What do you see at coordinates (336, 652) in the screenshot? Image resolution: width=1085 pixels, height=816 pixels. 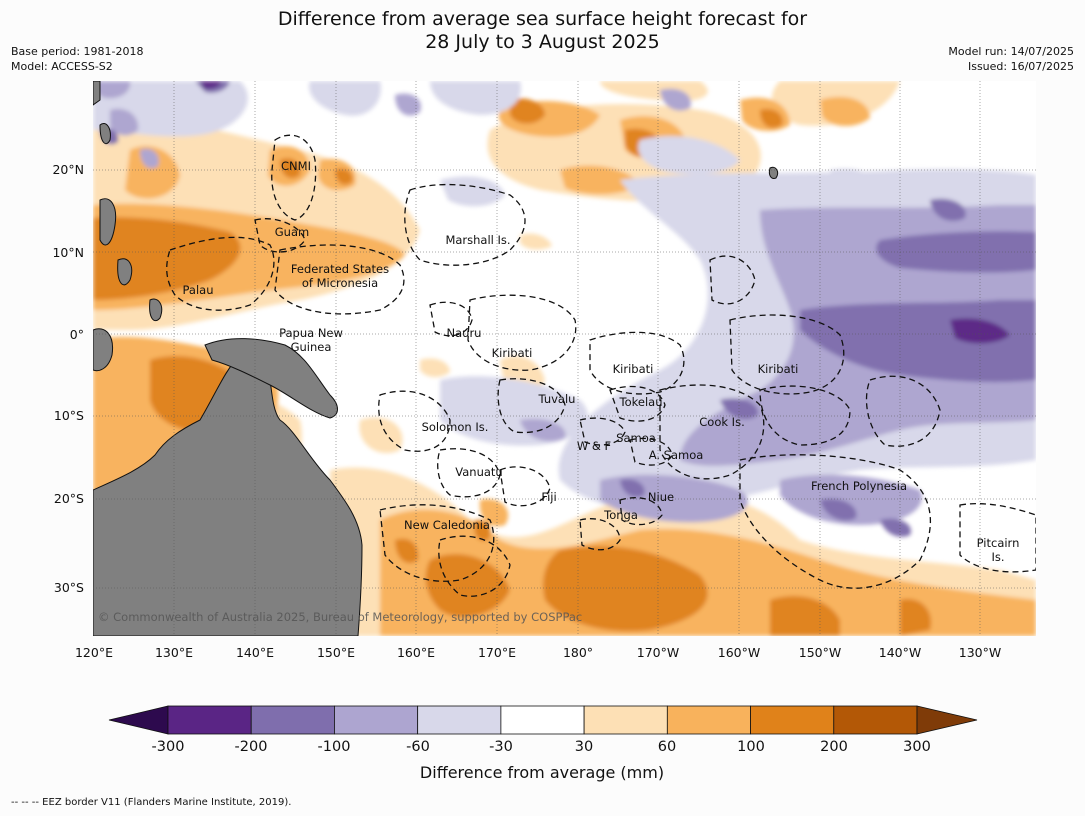 I see `lon-label: 150°E` at bounding box center [336, 652].